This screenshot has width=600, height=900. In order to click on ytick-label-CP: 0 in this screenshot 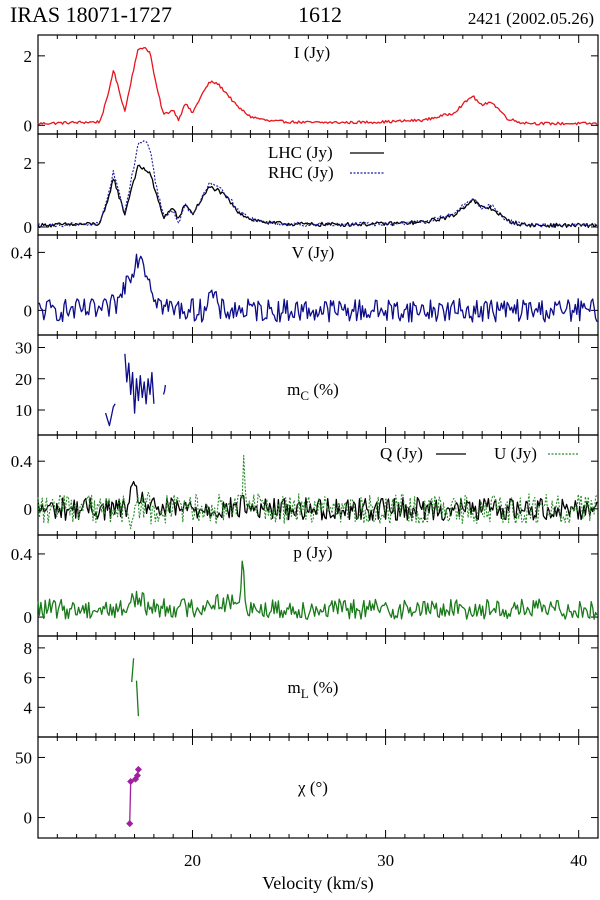, I will do `click(28, 227)`.